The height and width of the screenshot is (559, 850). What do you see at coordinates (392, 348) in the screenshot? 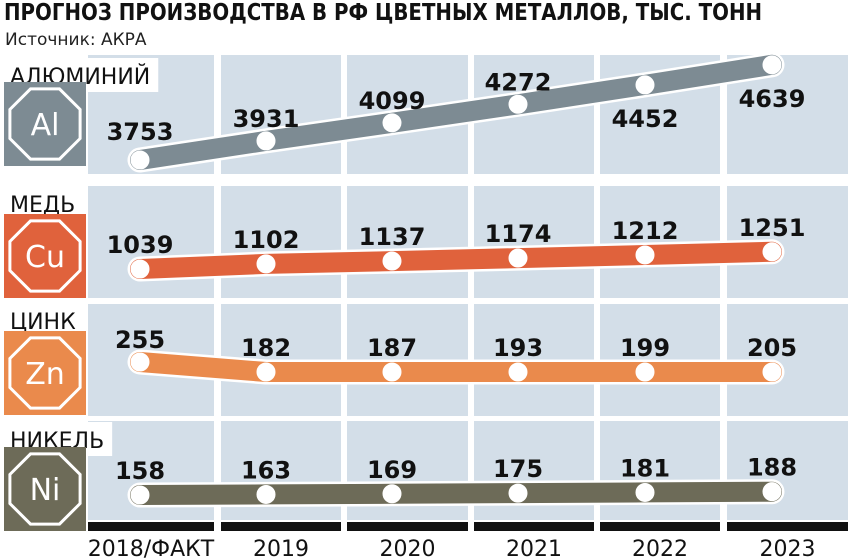
I see `data-label: 187` at bounding box center [392, 348].